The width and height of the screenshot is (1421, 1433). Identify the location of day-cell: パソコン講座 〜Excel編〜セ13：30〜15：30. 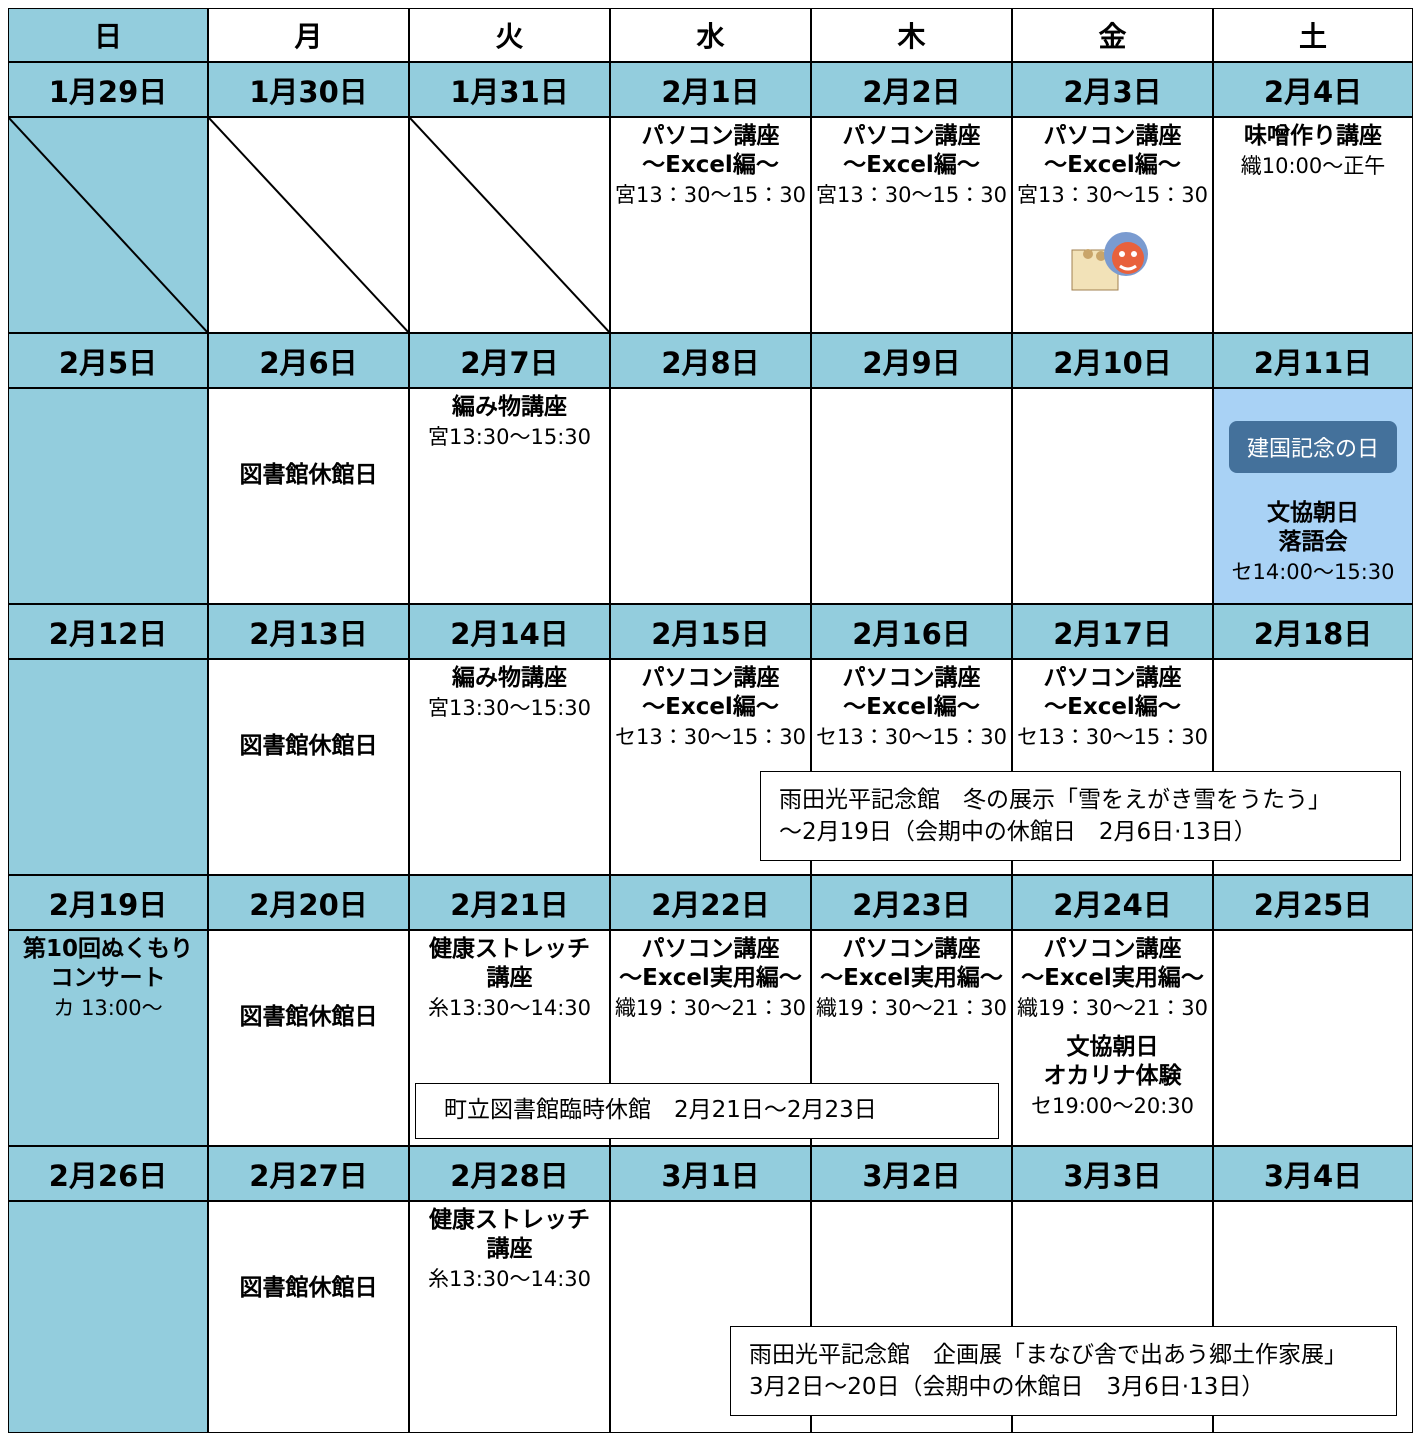
(911, 767).